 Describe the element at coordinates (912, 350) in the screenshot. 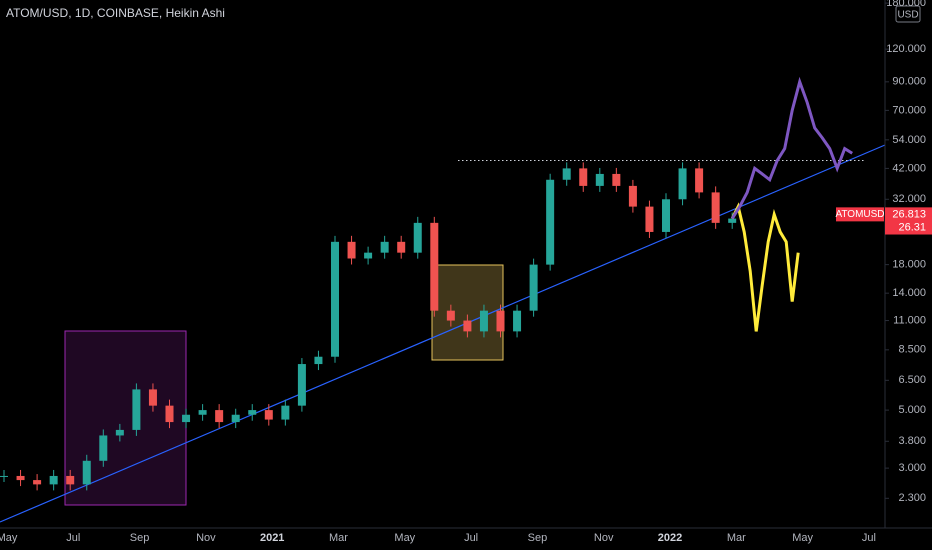

I see `y-tick-label: 8.500` at that location.